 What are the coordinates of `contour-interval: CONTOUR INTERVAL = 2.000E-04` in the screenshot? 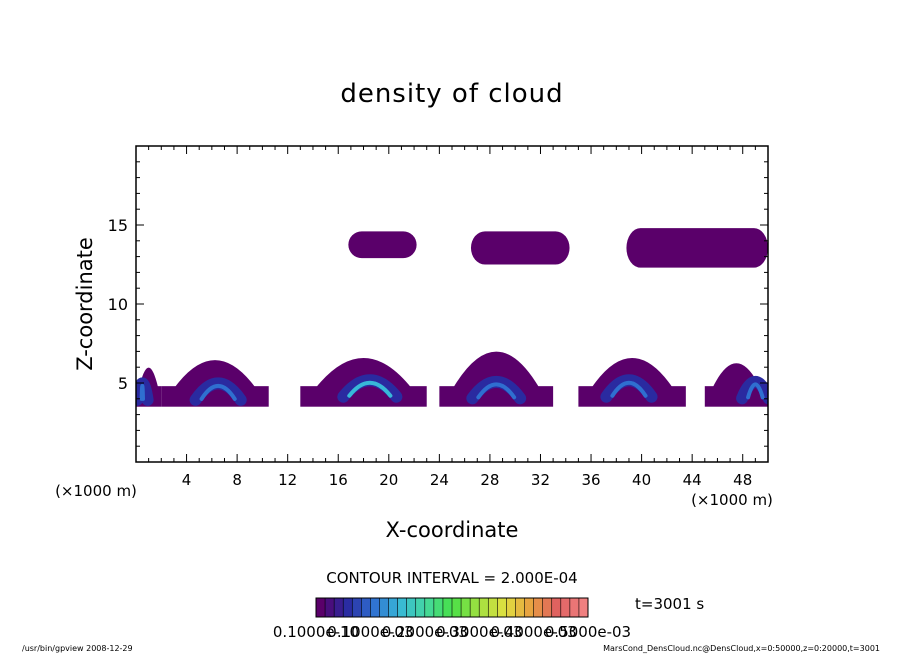 It's located at (451, 578).